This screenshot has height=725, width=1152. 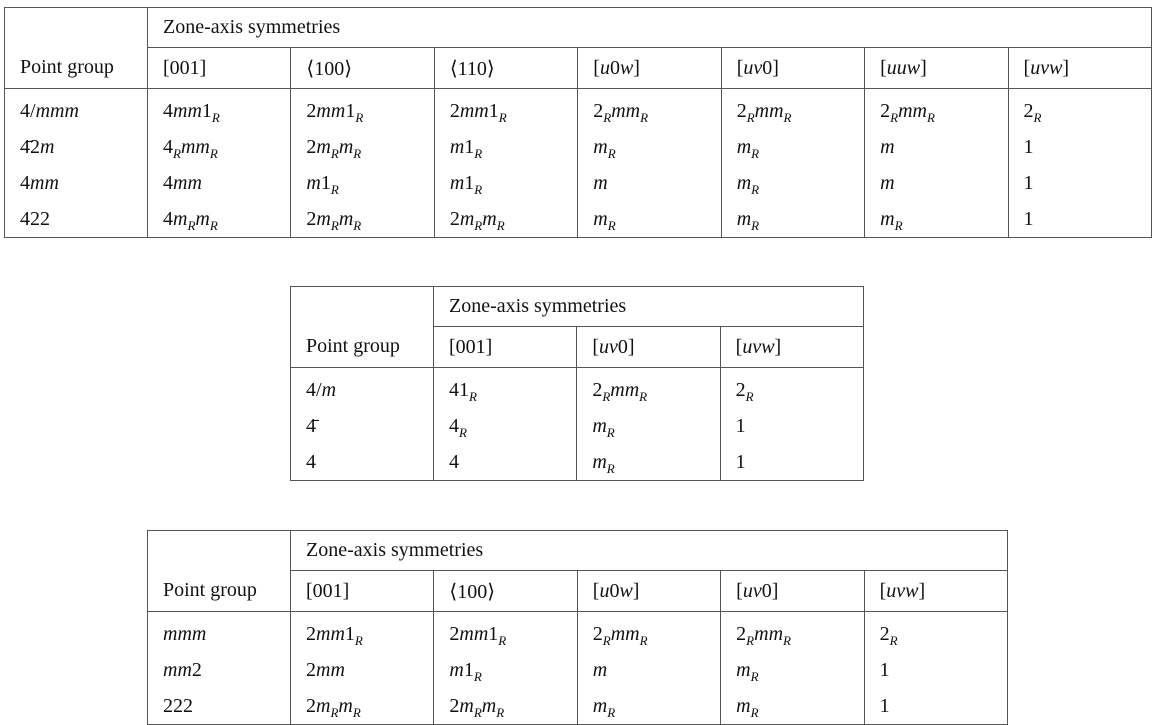 I want to click on table-row: 4/m 41R 2RmmR 2R, so click(x=577, y=387).